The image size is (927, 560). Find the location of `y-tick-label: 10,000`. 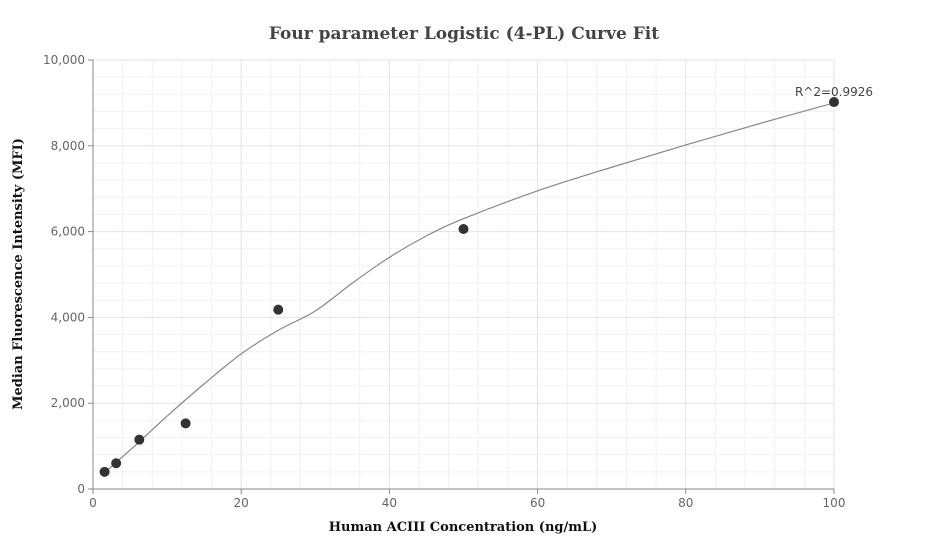

y-tick-label: 10,000 is located at coordinates (64, 60).